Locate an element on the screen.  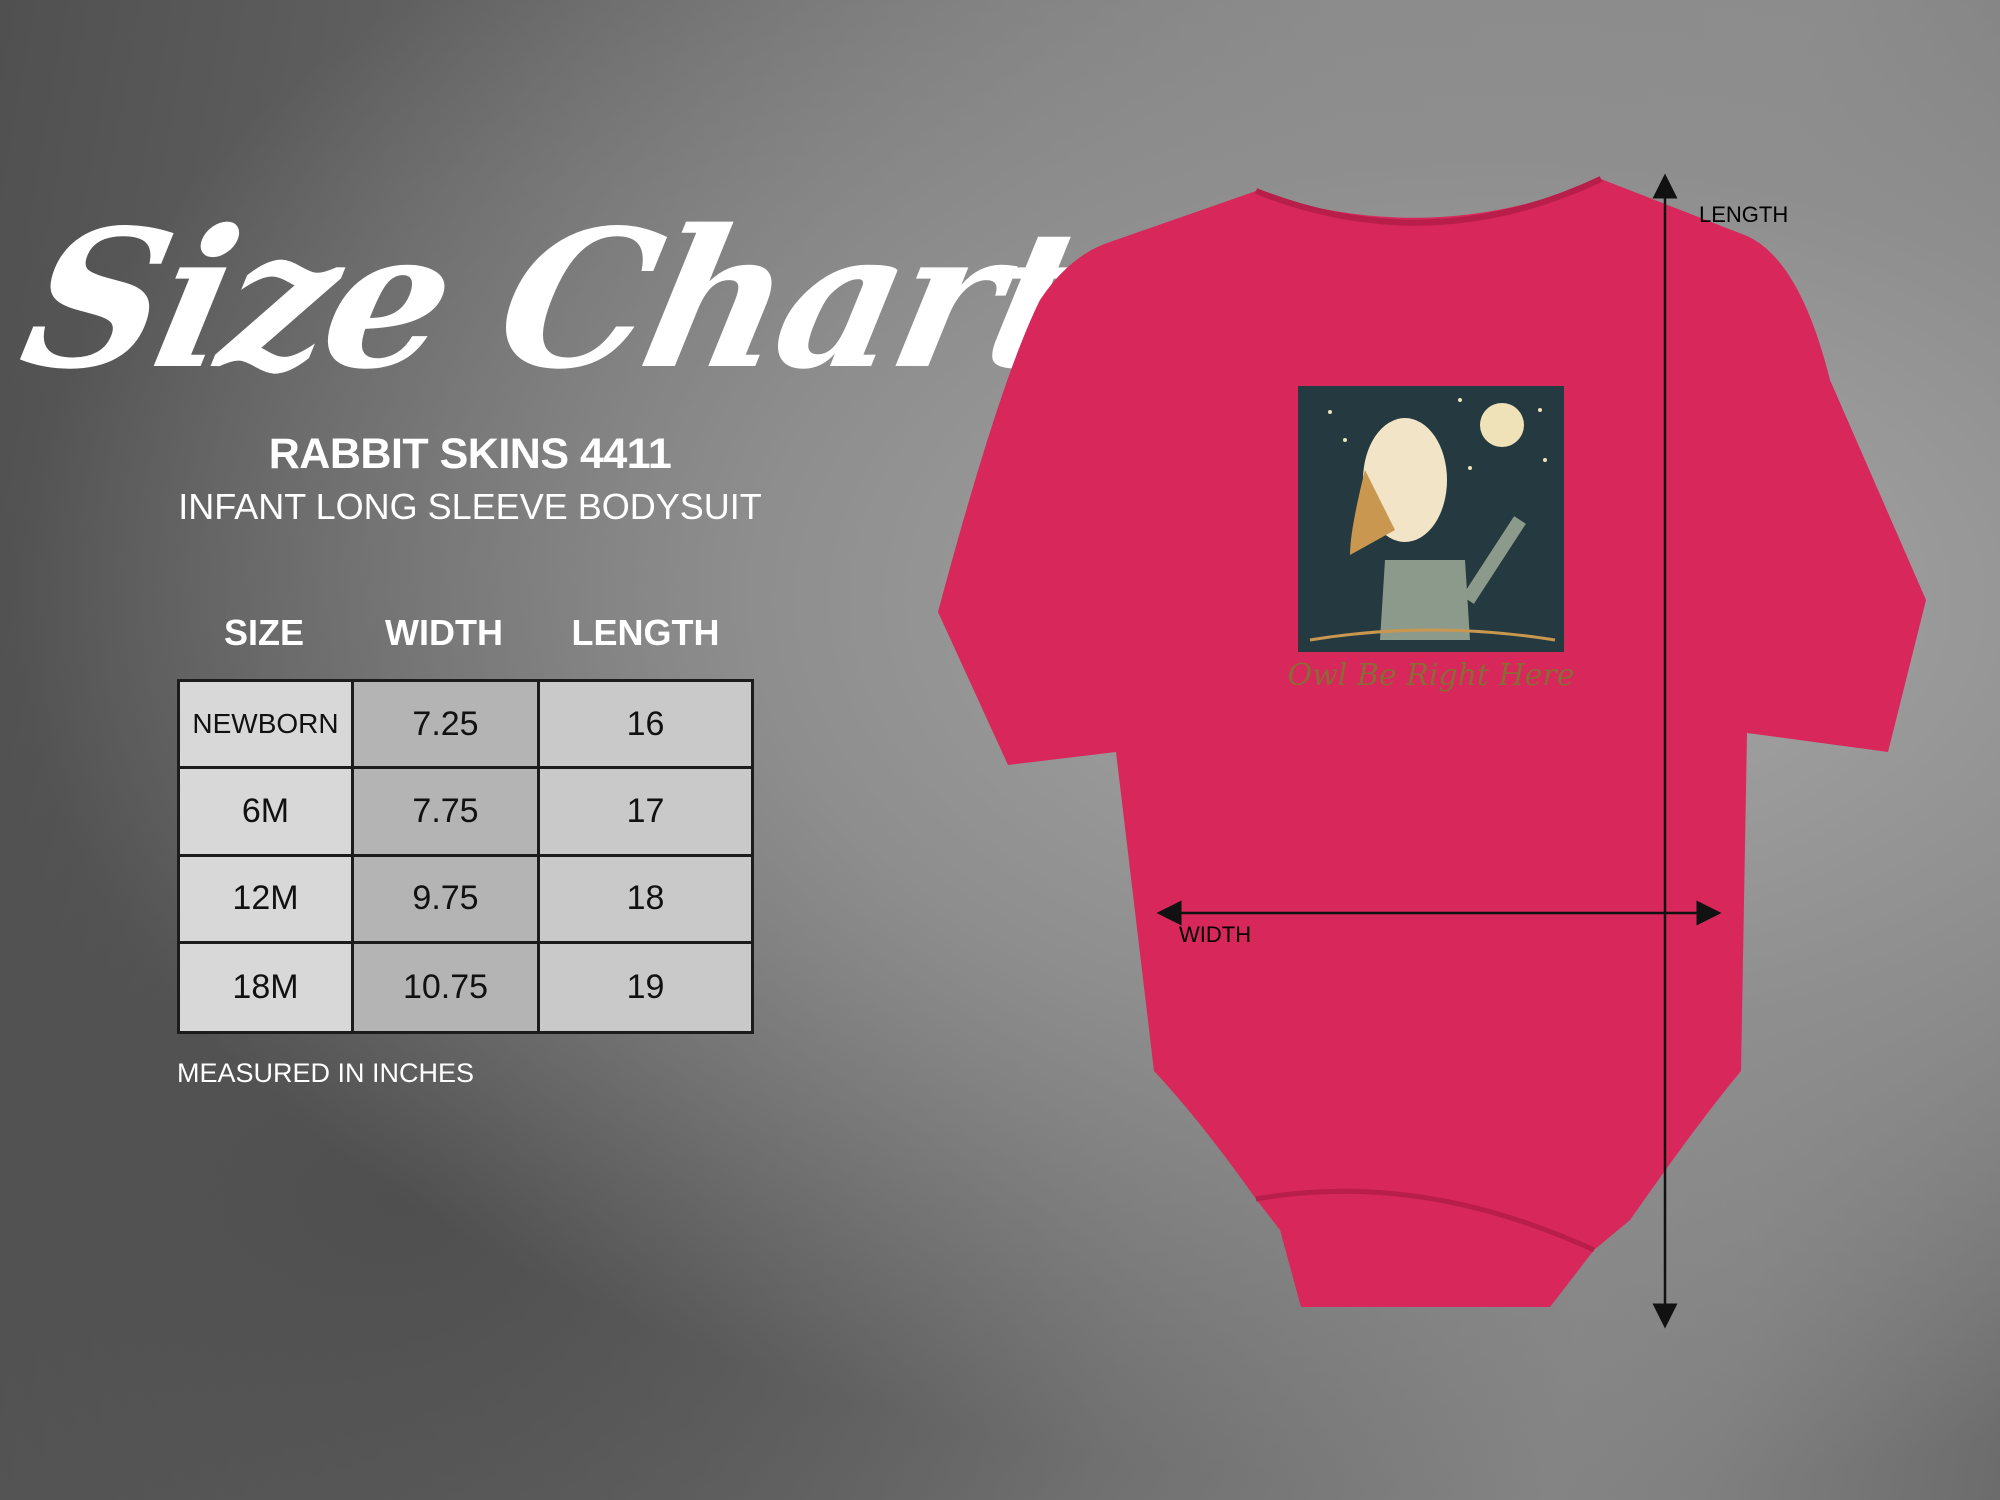
owl-artwork is located at coordinates (1431, 519).